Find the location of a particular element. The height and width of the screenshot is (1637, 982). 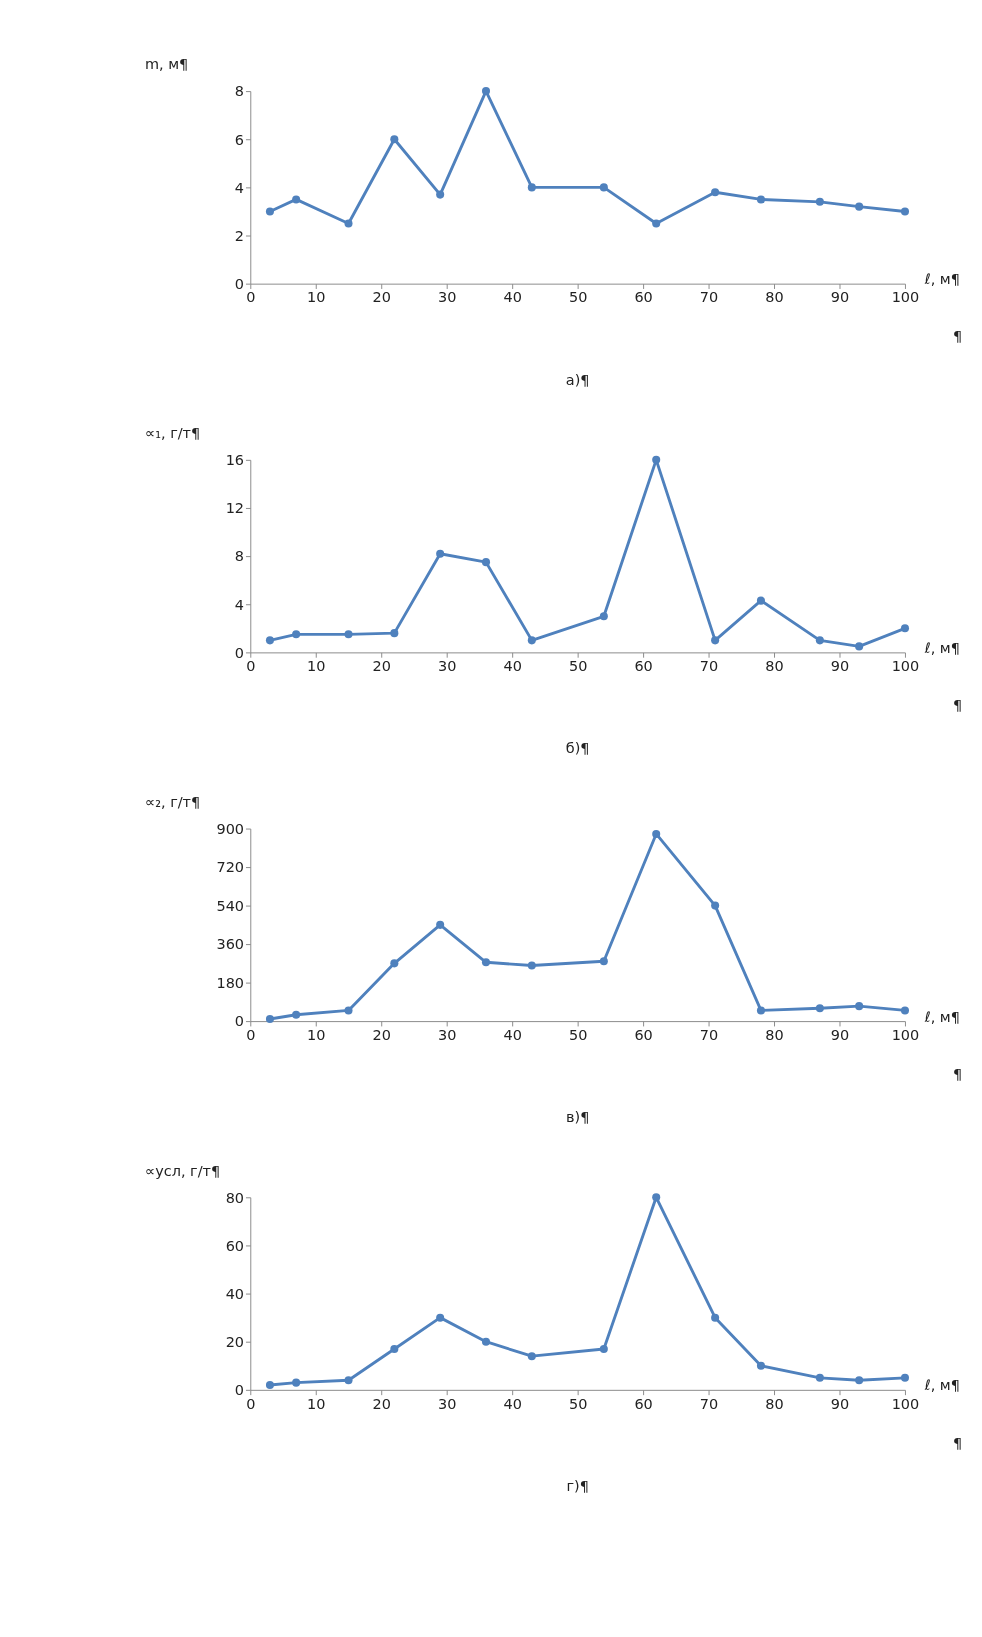

y-tick-label: 80 is located at coordinates (235, 1197).